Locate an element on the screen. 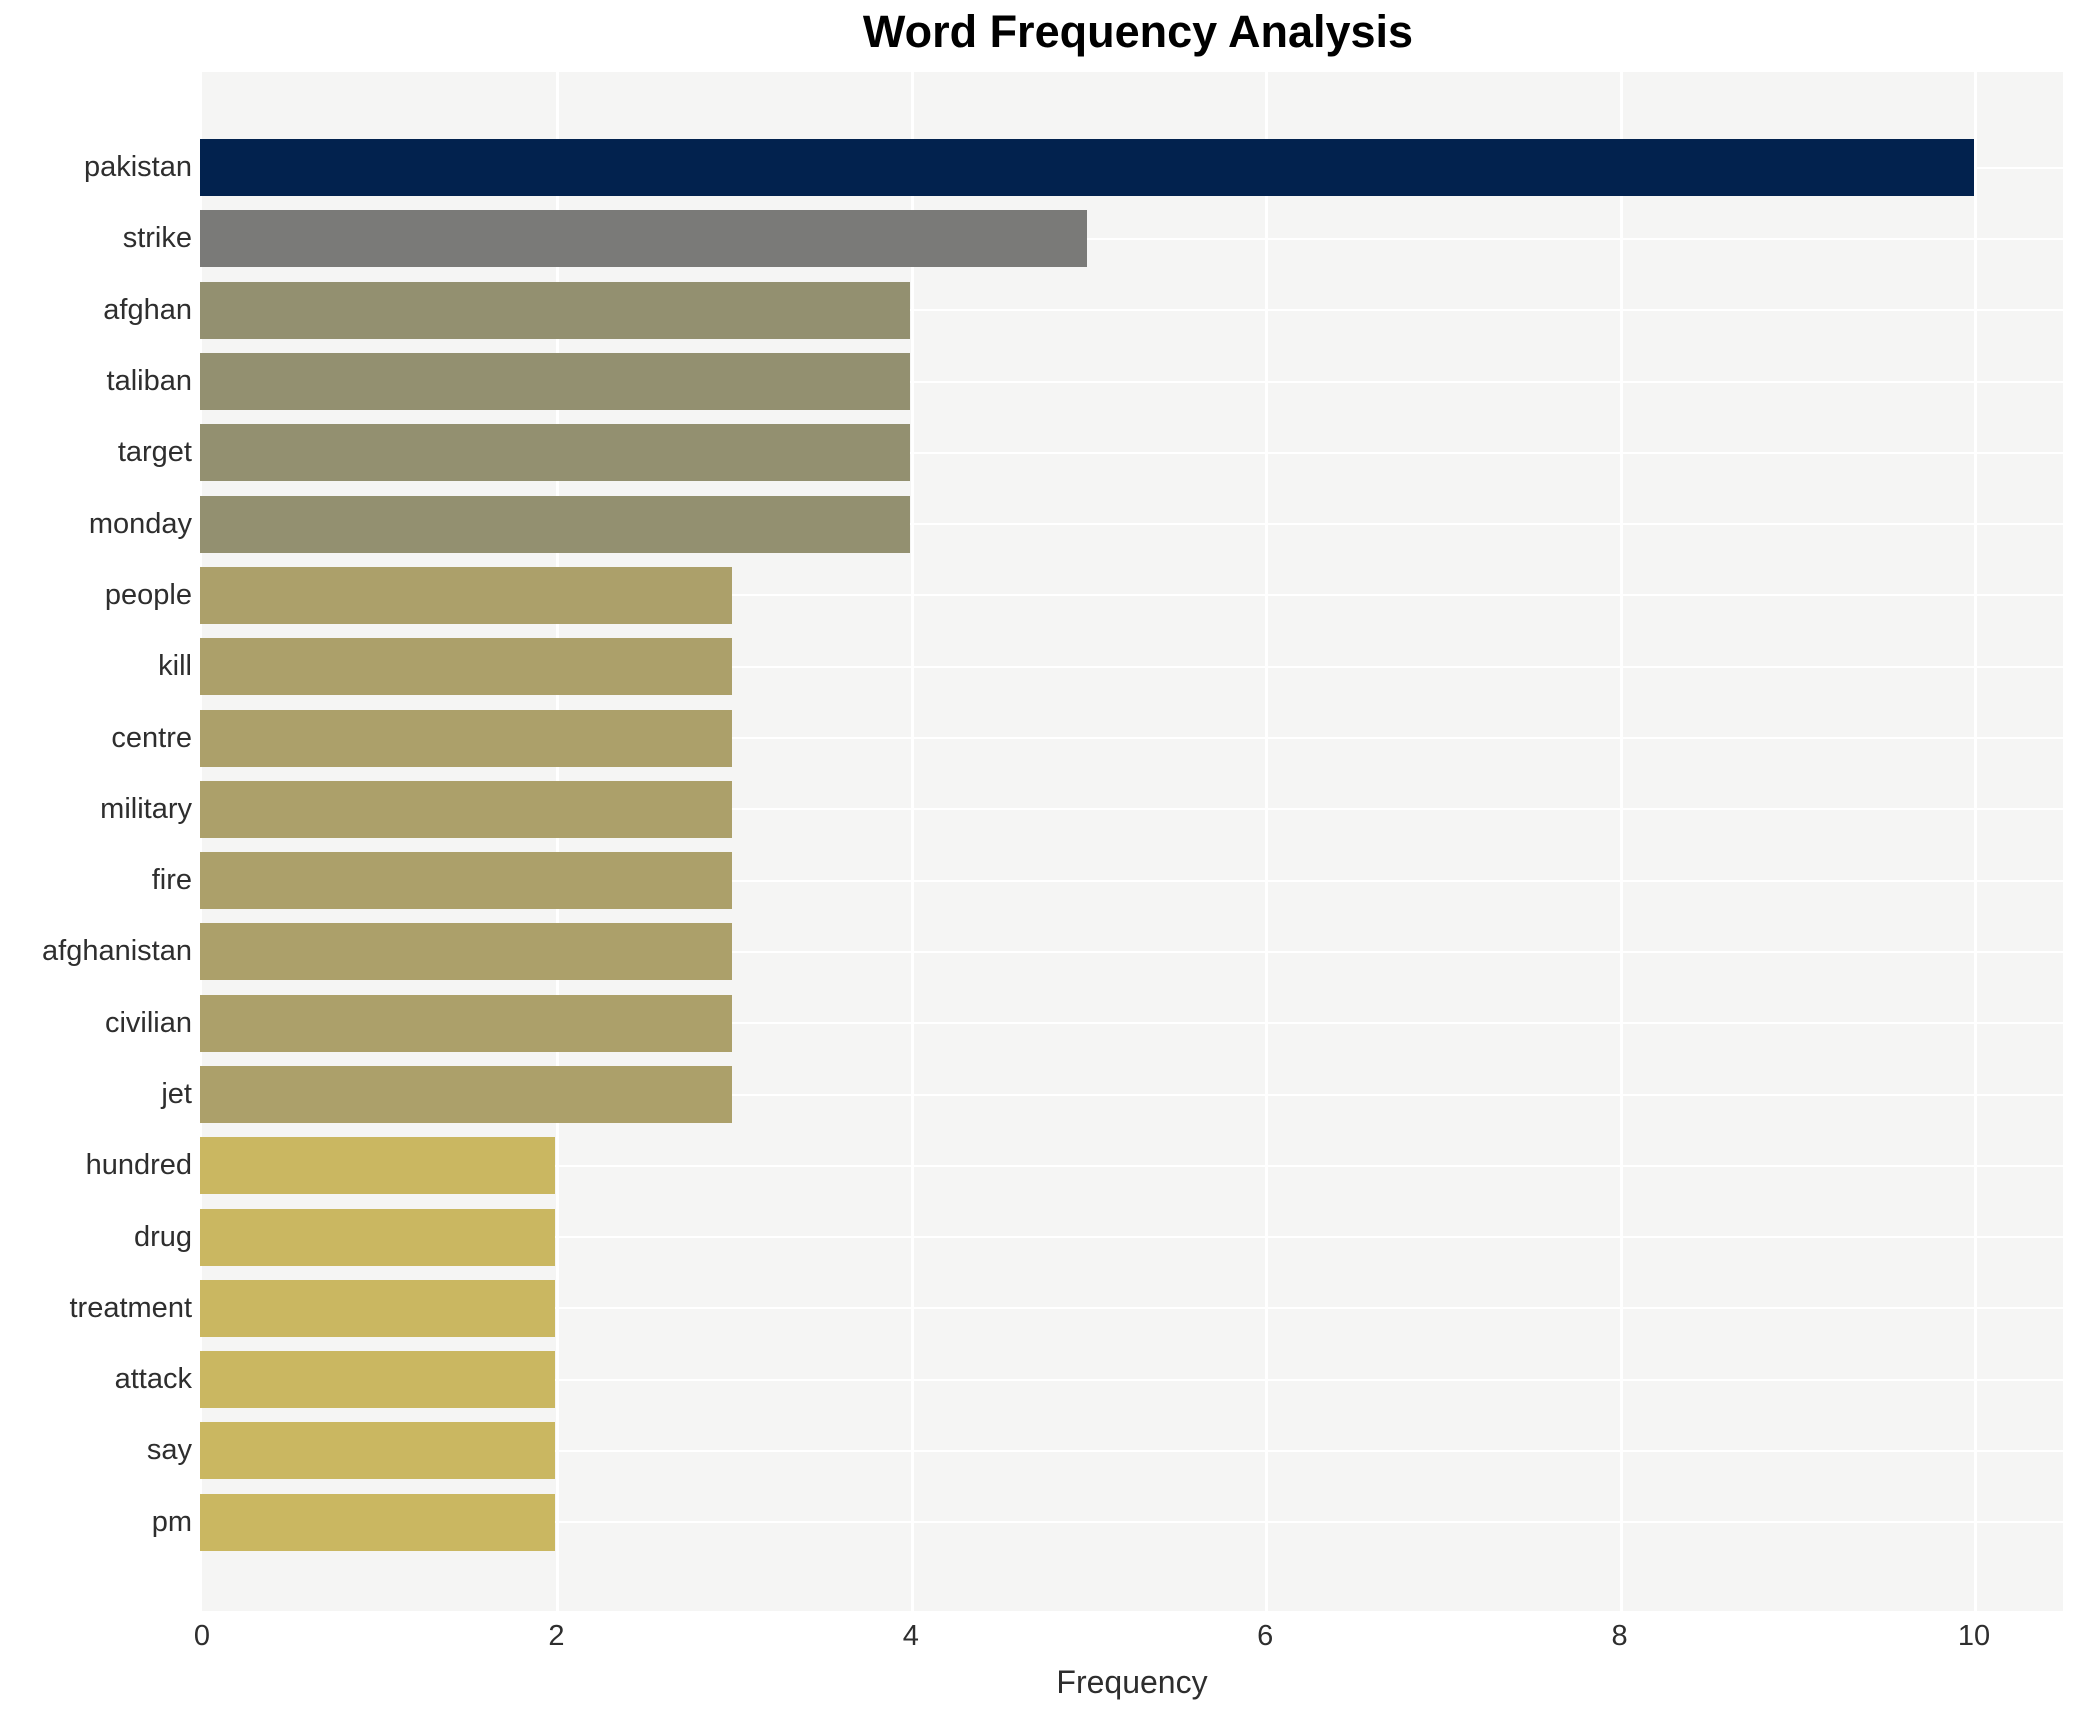 Image resolution: width=2082 pixels, height=1710 pixels. bar-row: kill is located at coordinates (1031, 666).